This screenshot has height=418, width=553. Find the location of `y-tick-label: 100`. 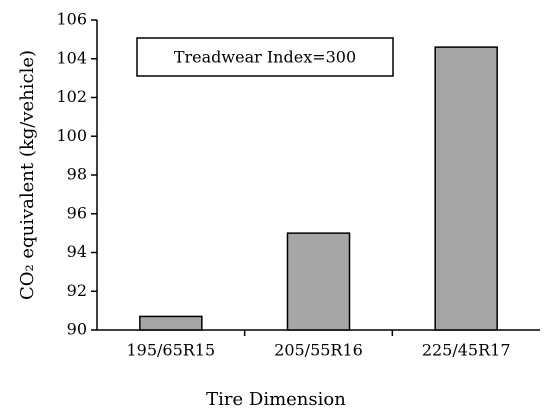

y-tick-label: 100 is located at coordinates (71, 135).